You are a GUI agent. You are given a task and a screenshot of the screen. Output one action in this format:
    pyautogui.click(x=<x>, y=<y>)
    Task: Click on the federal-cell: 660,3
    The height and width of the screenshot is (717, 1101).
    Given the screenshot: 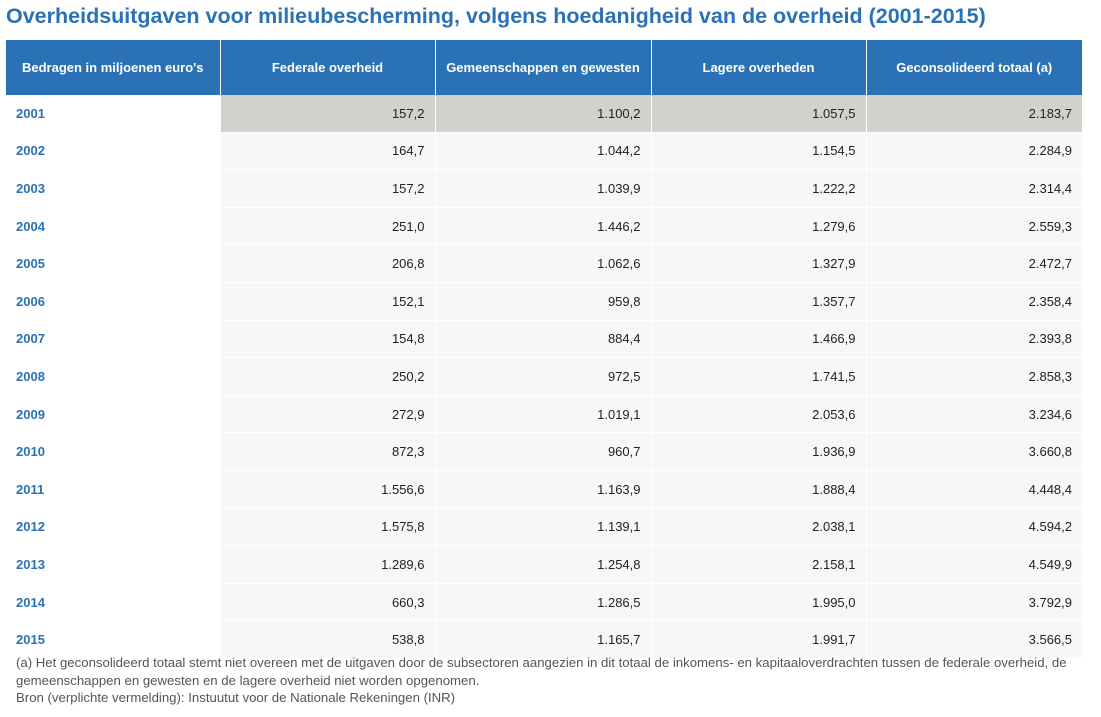 What is the action you would take?
    pyautogui.click(x=328, y=602)
    